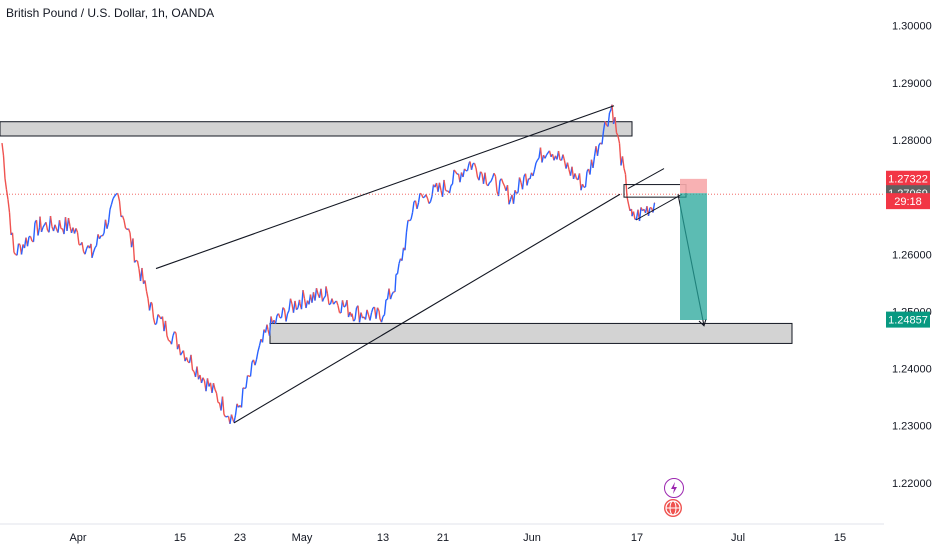 This screenshot has height=550, width=932. Describe the element at coordinates (77, 538) in the screenshot. I see `time-tick-label: Apr` at that location.